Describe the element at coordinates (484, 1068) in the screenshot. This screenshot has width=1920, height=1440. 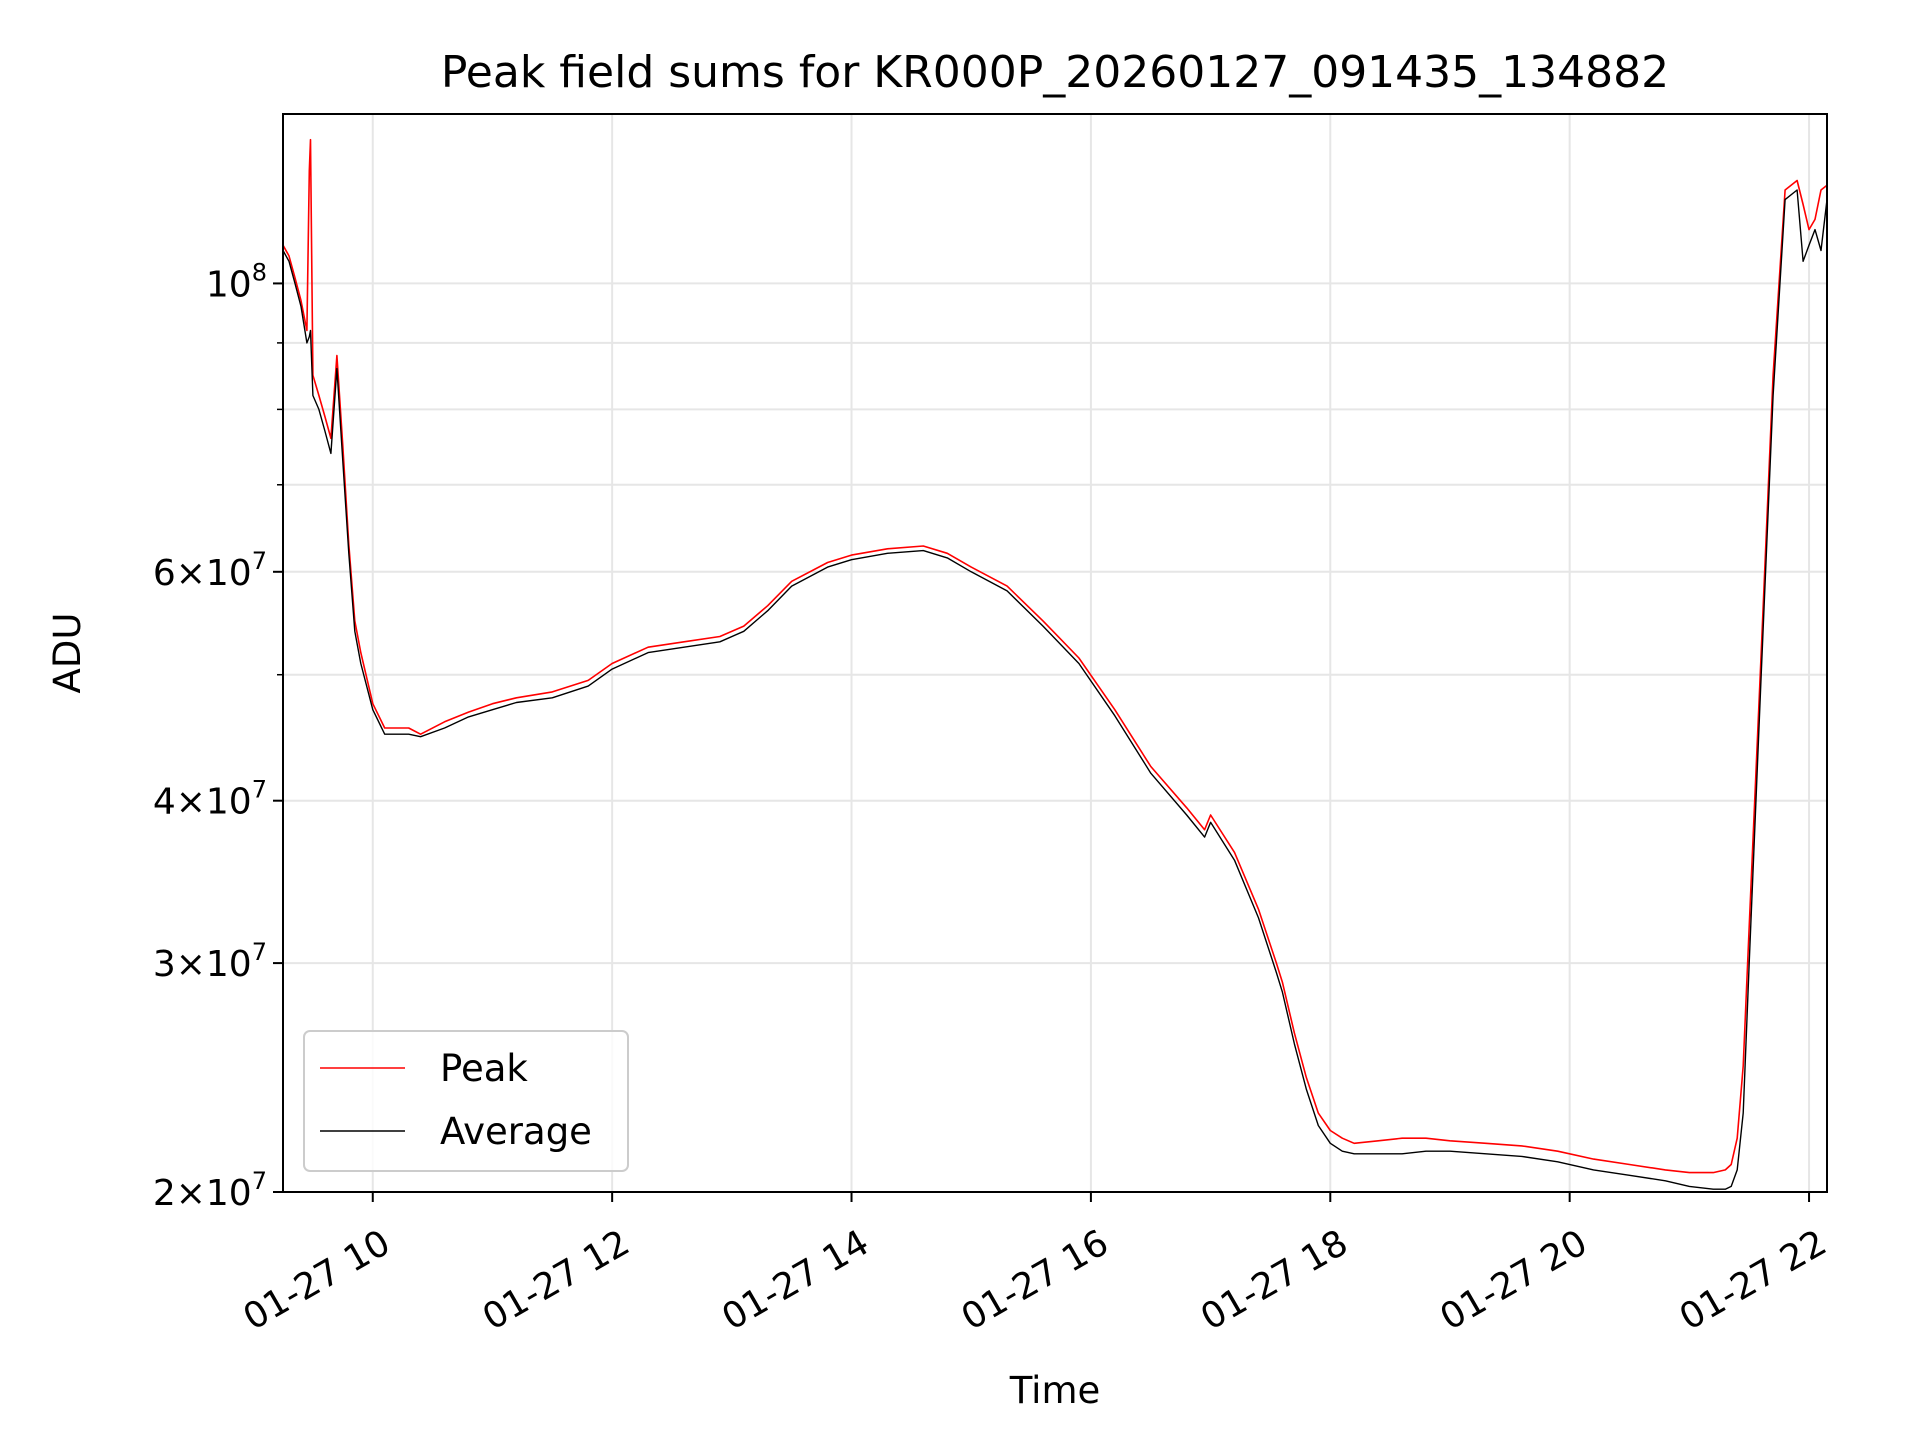
I see `legend-label-peak: Peak` at that location.